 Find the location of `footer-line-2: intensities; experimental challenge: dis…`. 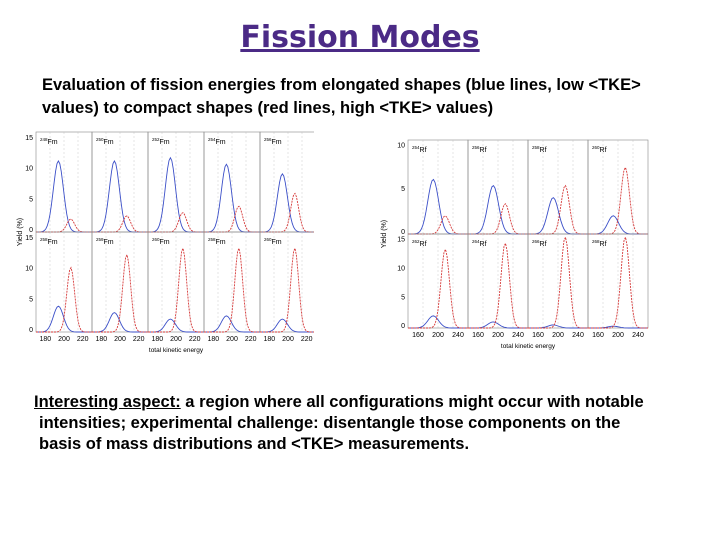

footer-line-2: intensities; experimental challenge: dis… is located at coordinates (330, 423).